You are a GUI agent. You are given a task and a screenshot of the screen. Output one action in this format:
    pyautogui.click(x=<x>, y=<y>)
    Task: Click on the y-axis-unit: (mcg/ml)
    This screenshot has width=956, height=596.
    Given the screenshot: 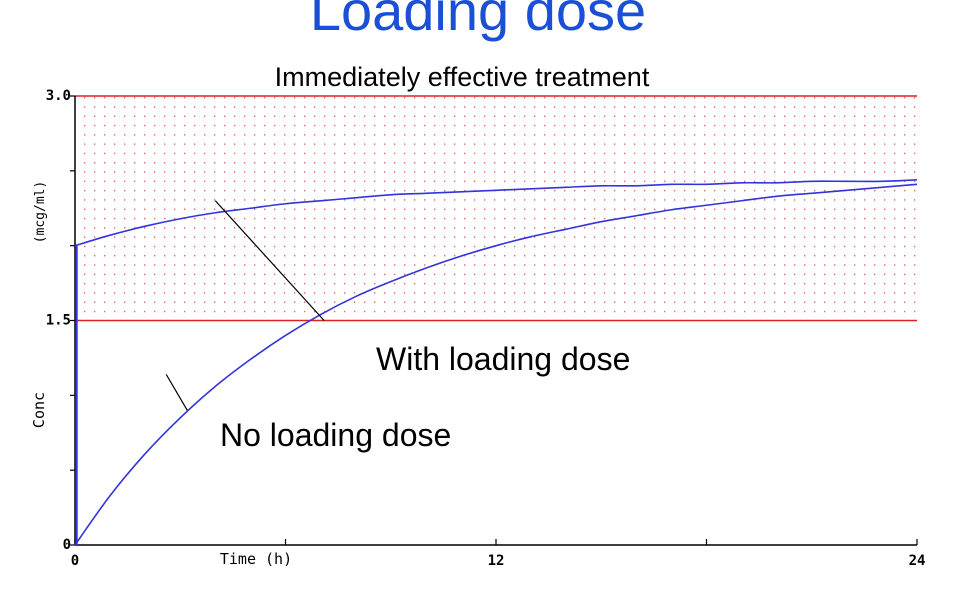 What is the action you would take?
    pyautogui.click(x=40, y=212)
    